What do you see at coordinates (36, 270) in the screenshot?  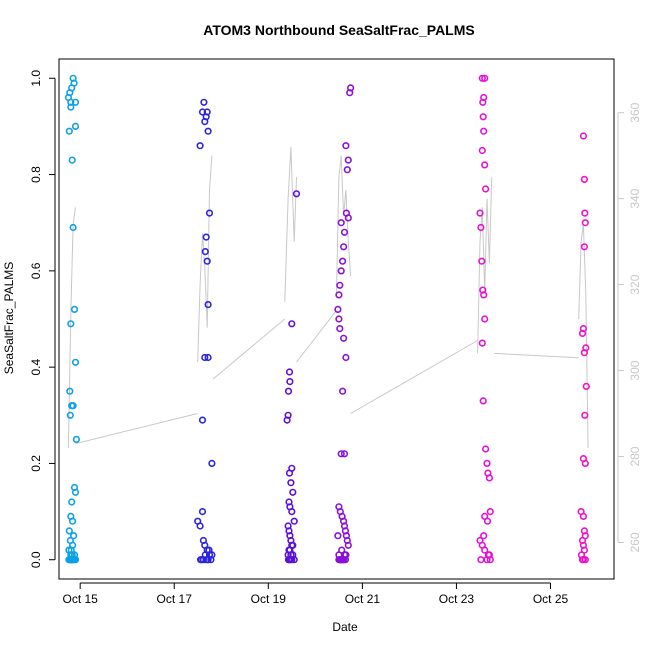 I see `y-tick-label: 0.6` at bounding box center [36, 270].